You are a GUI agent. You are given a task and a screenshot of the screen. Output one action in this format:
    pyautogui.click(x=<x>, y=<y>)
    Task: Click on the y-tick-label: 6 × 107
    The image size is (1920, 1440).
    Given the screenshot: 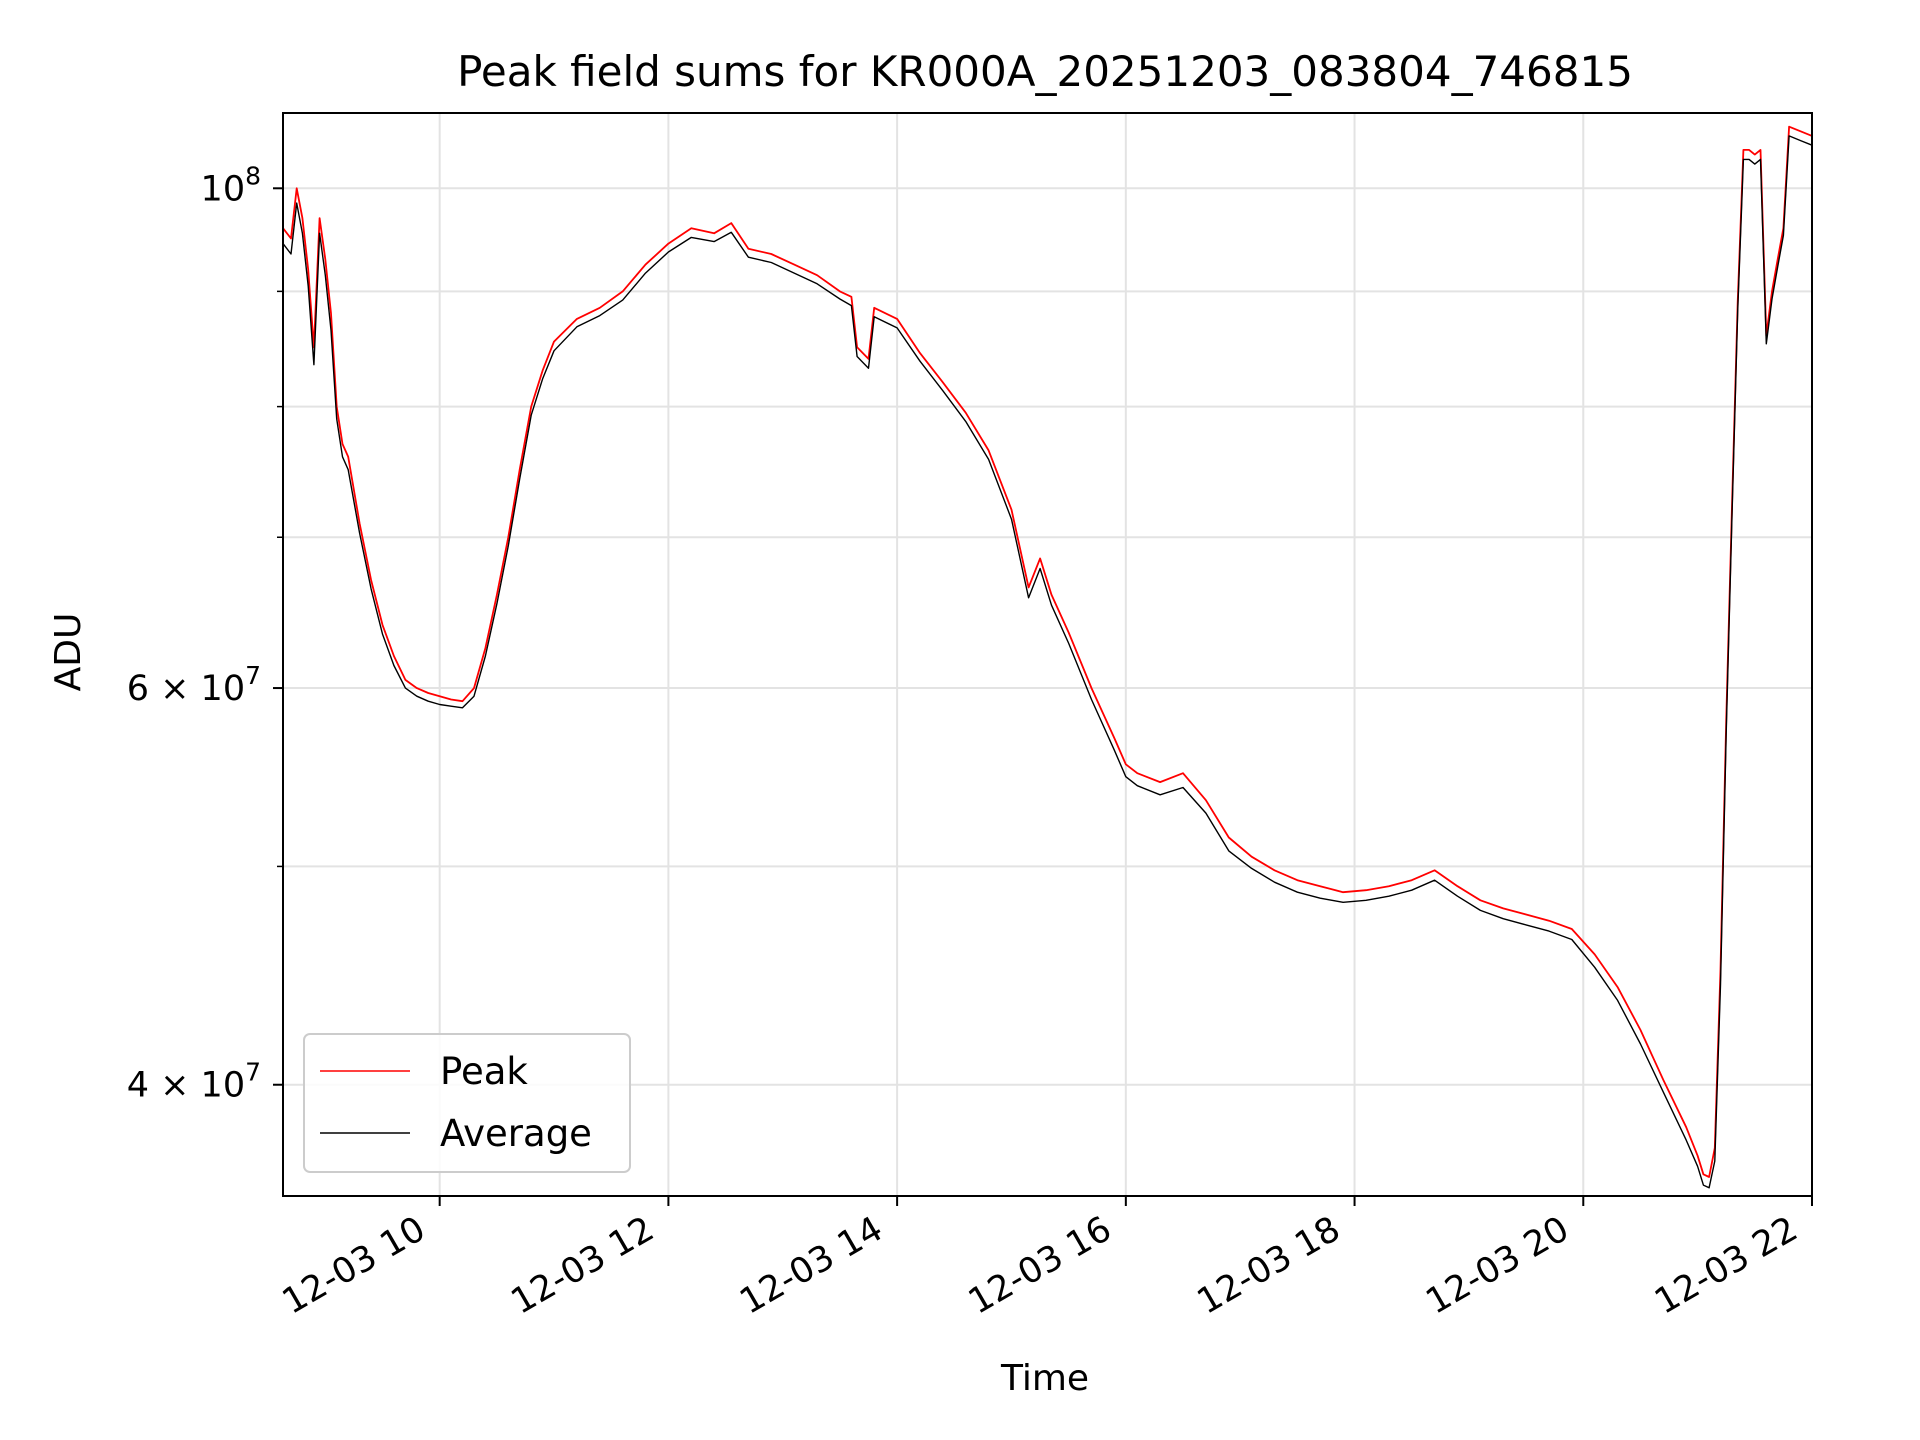 What is the action you would take?
    pyautogui.click(x=194, y=685)
    